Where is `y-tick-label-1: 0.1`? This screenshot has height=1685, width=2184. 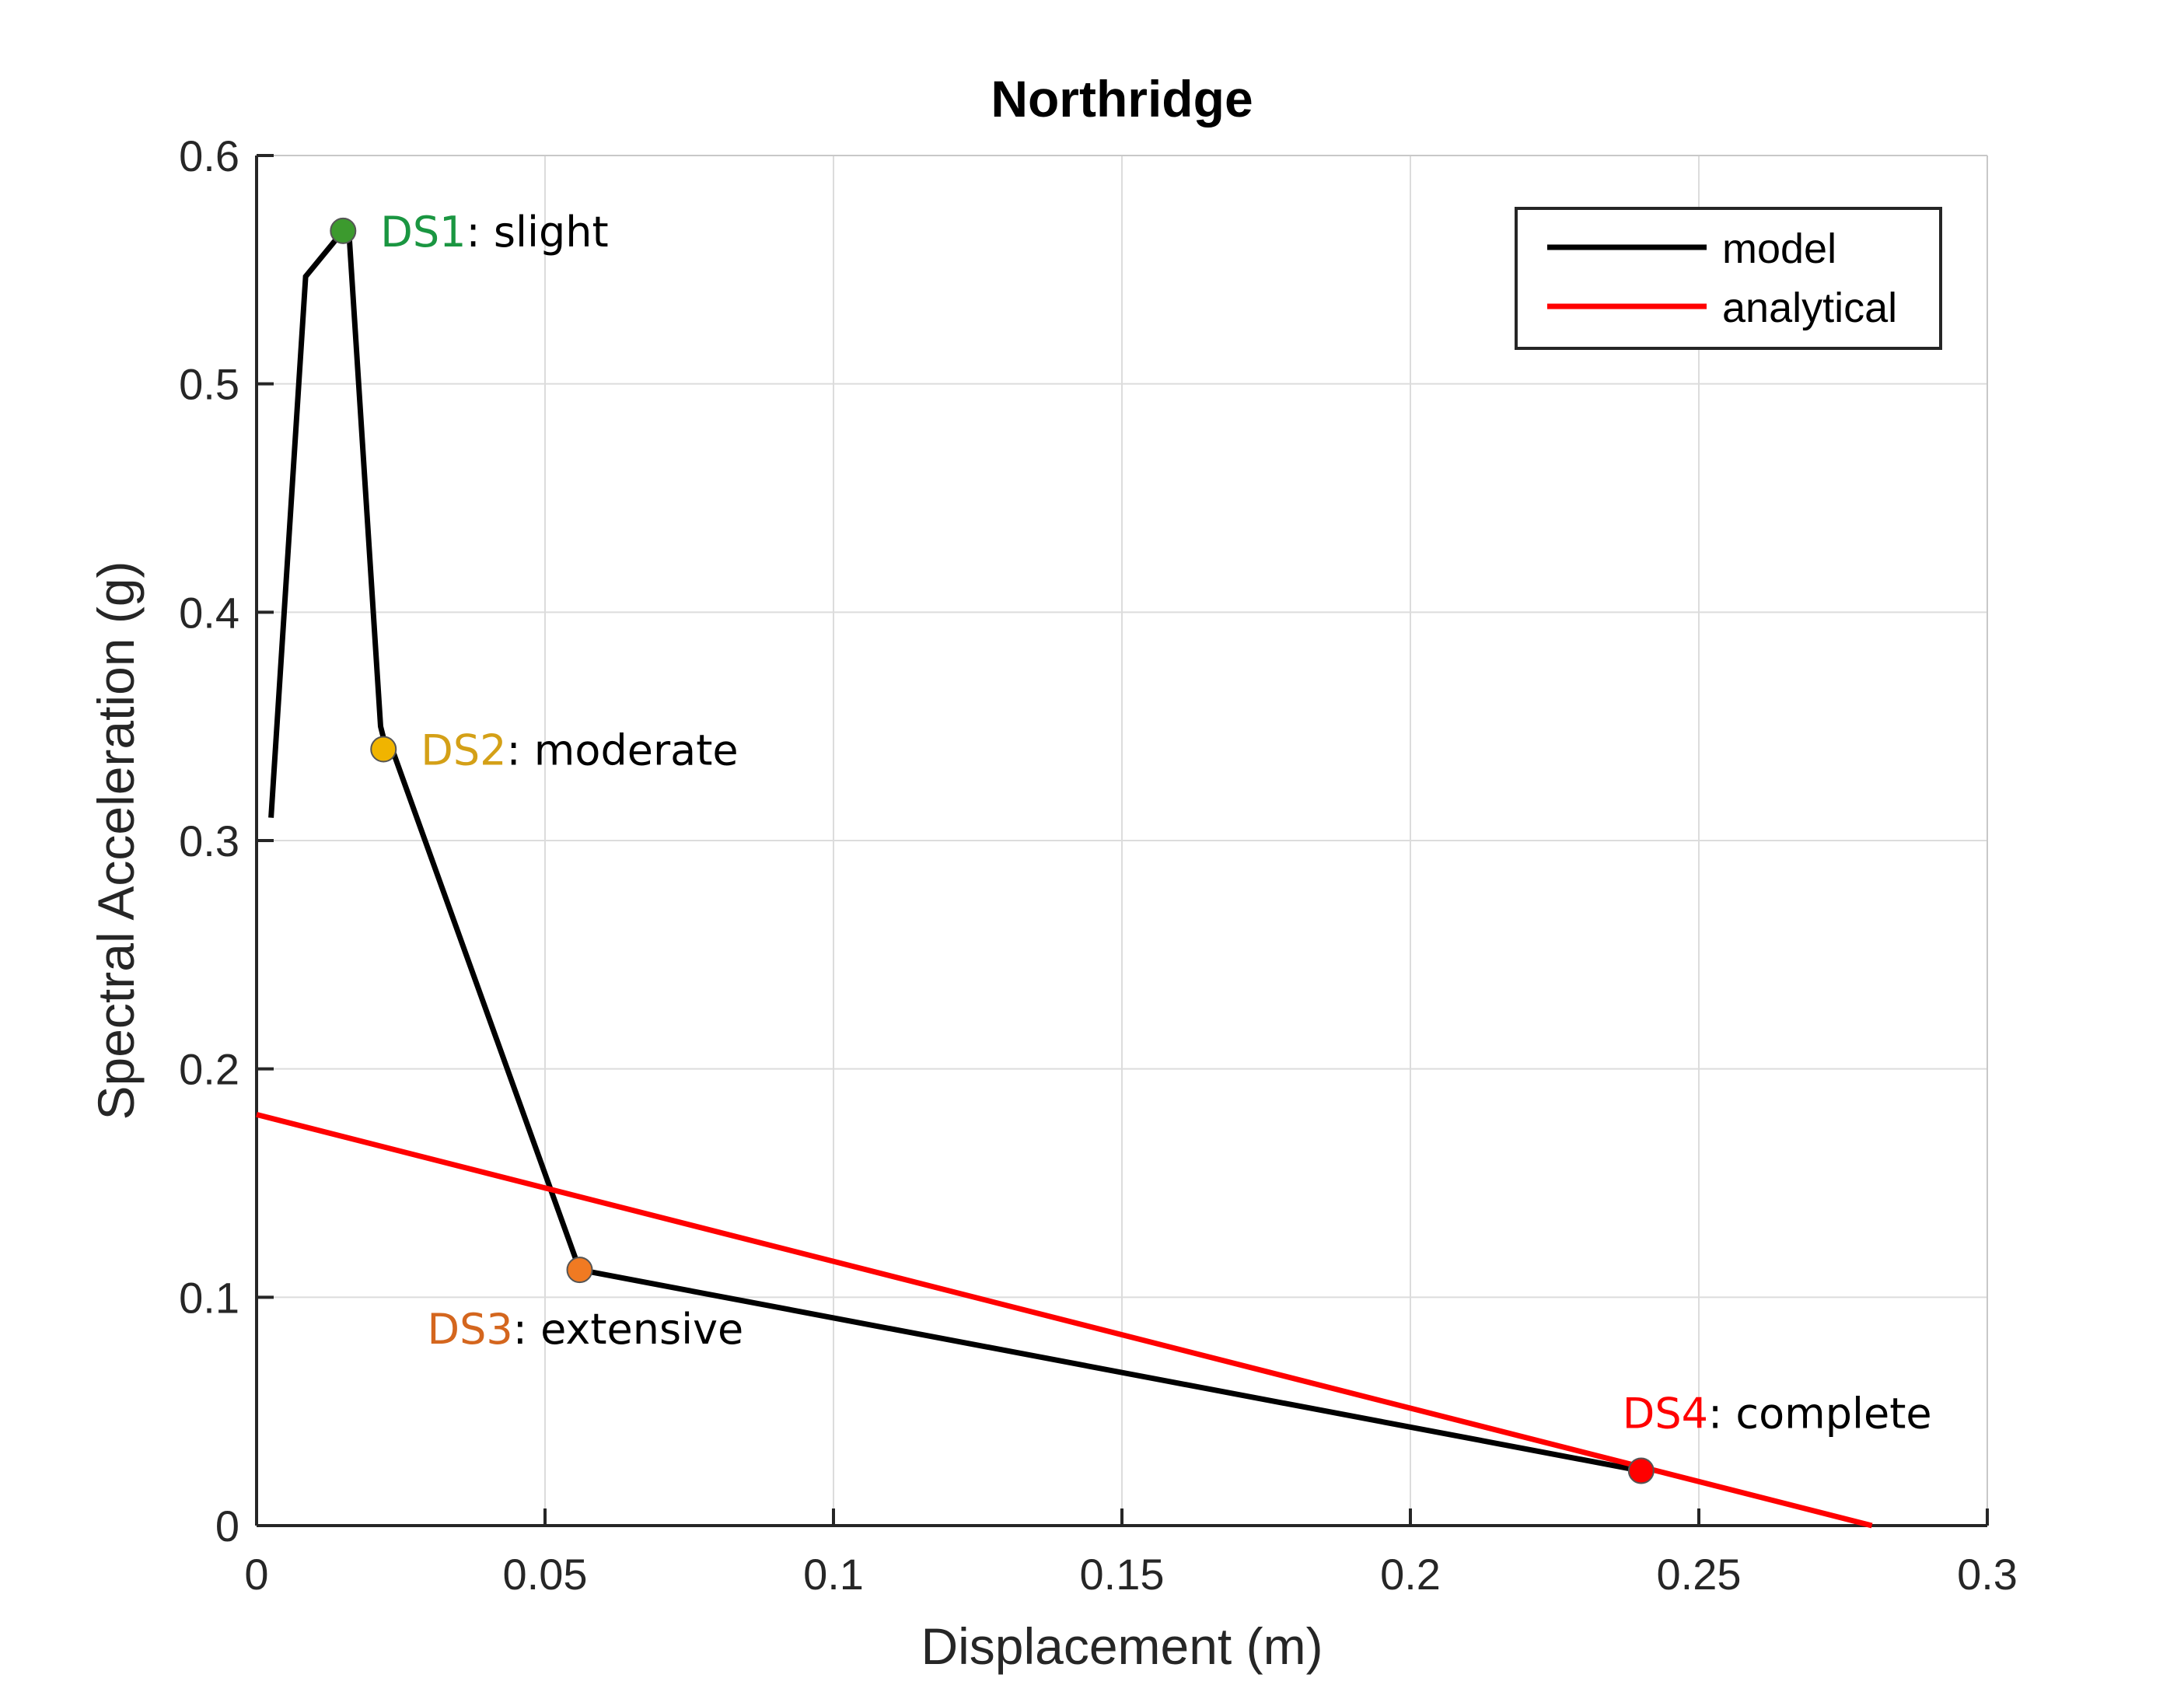 y-tick-label-1: 0.1 is located at coordinates (209, 1297).